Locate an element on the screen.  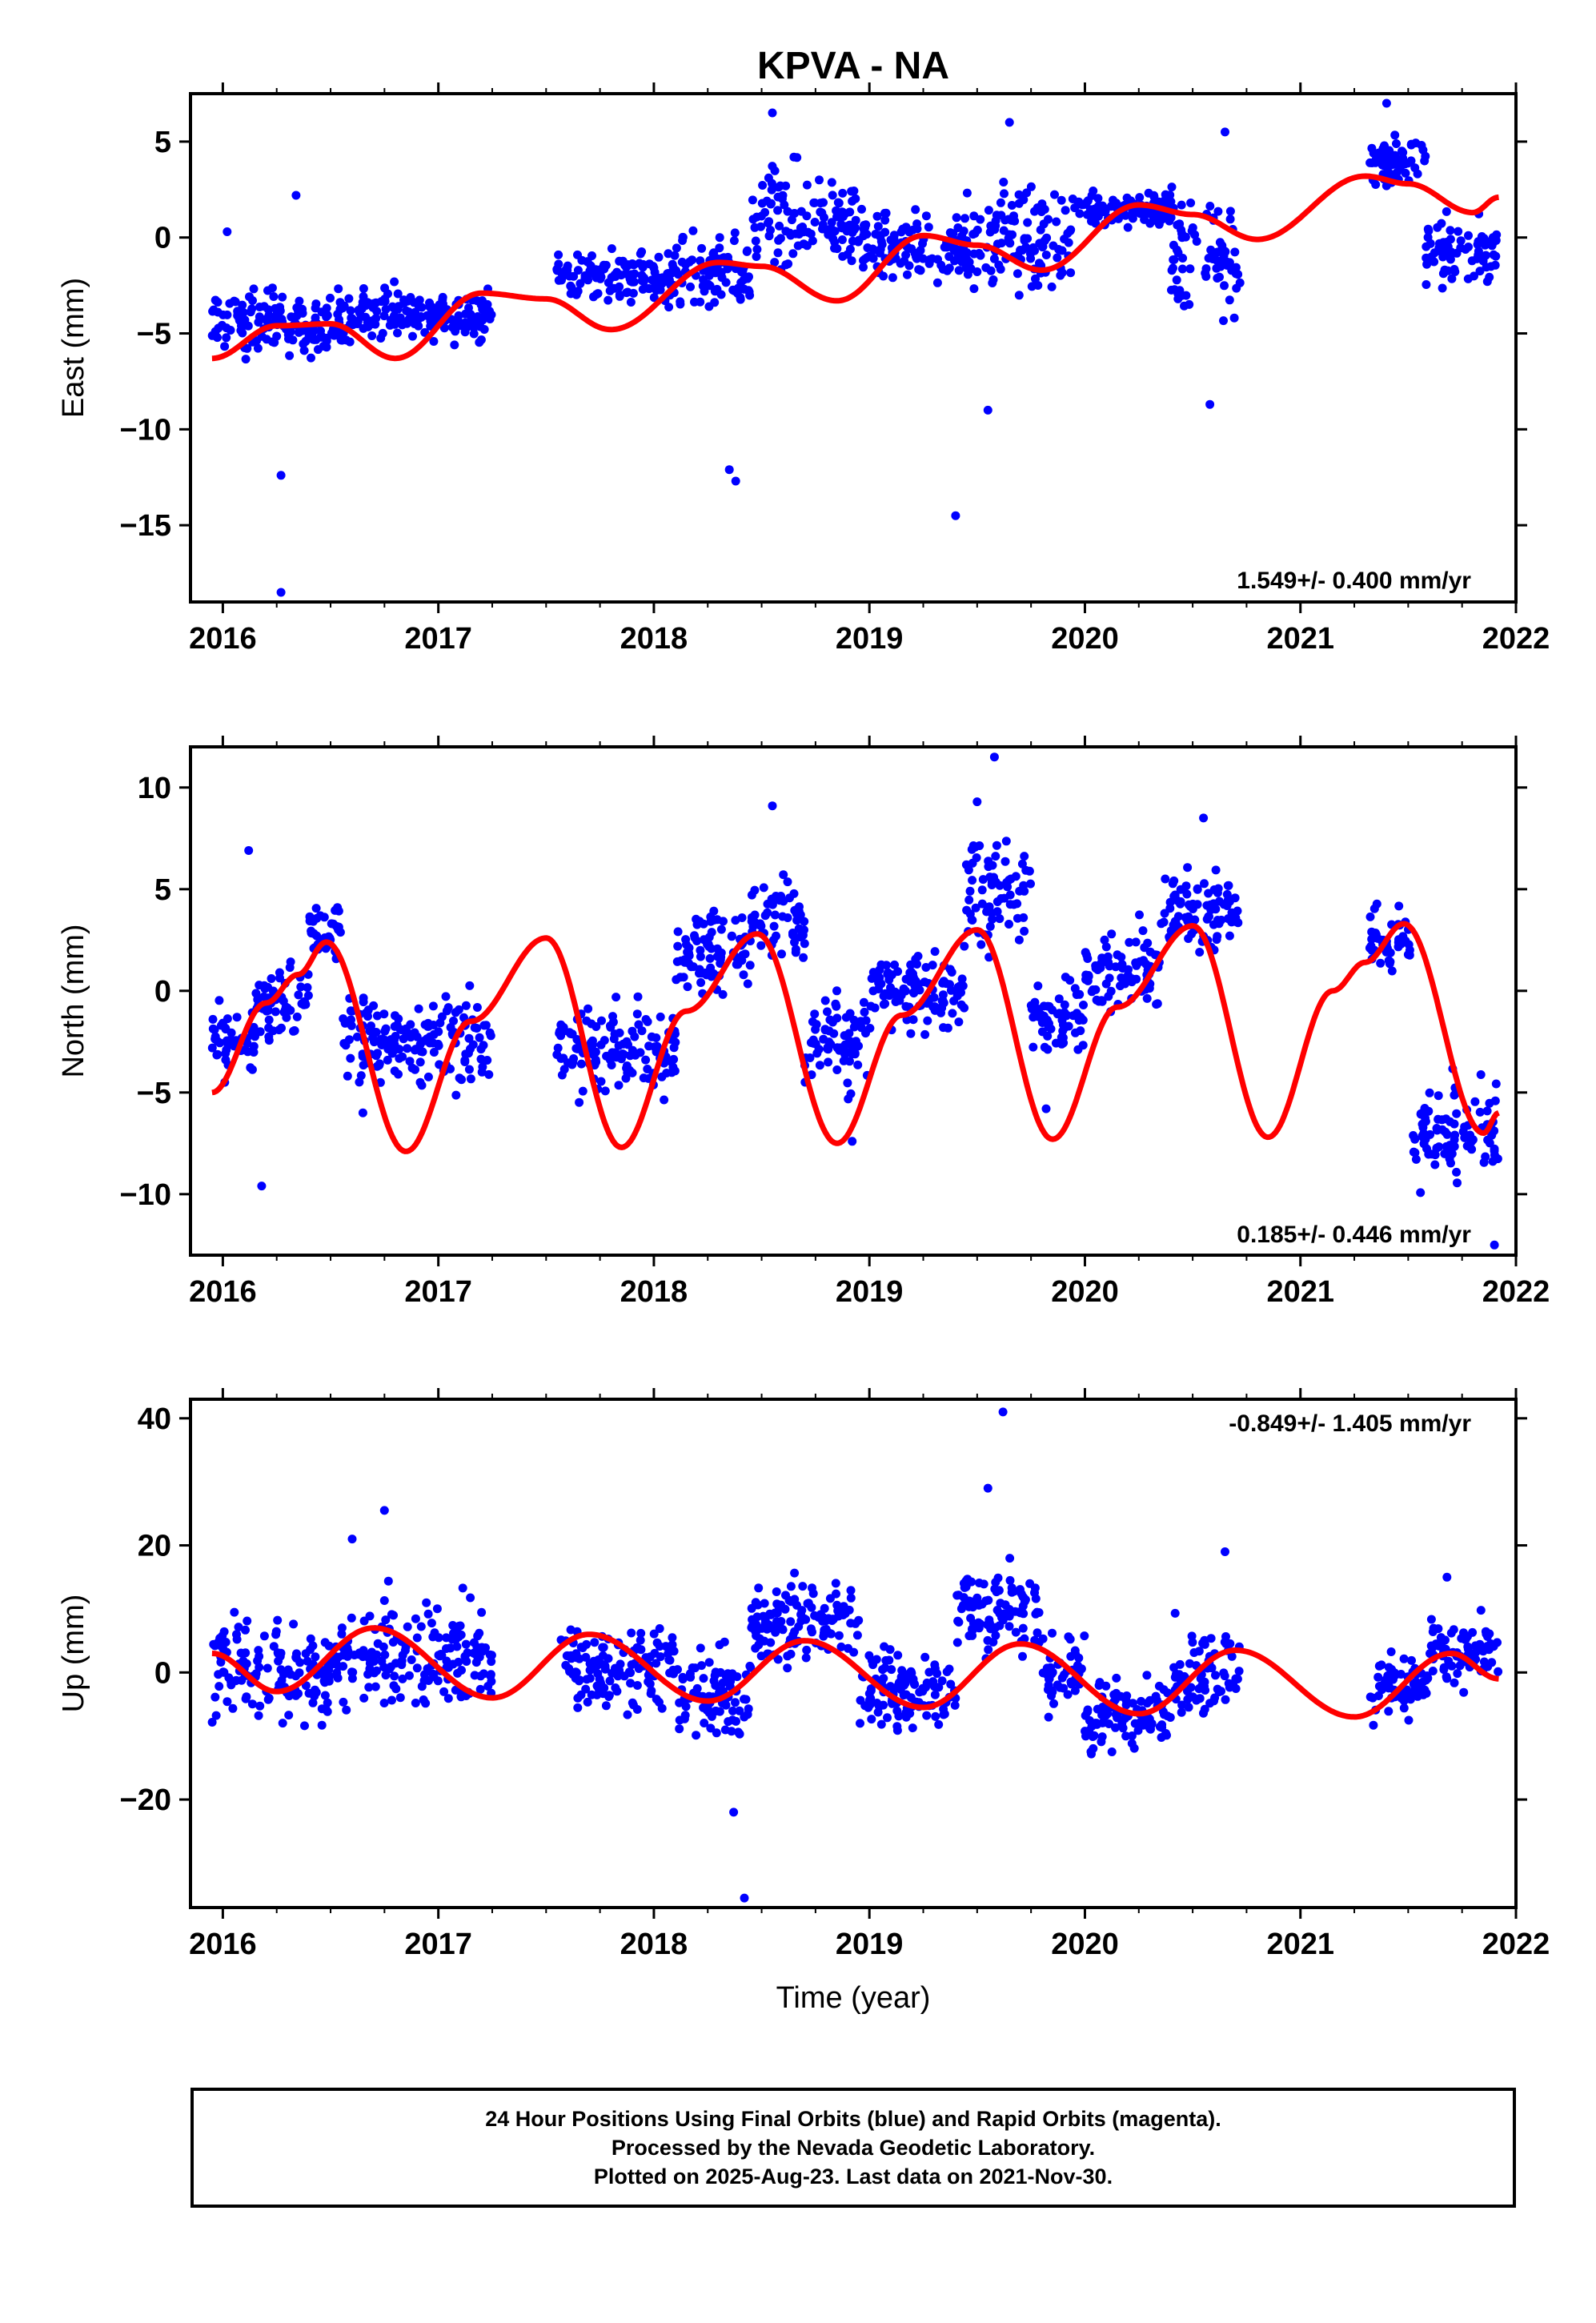
x-tick-label: 2022 is located at coordinates (1516, 1292).